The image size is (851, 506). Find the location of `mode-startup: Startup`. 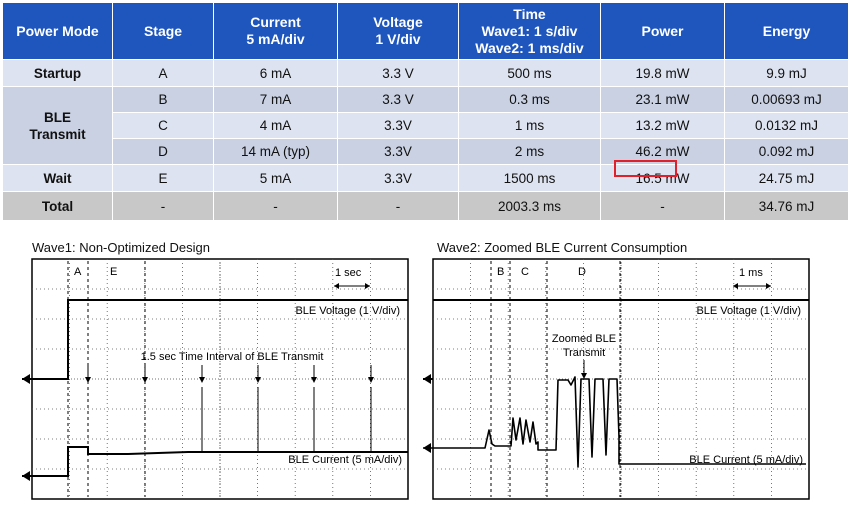

mode-startup: Startup is located at coordinates (57, 73).